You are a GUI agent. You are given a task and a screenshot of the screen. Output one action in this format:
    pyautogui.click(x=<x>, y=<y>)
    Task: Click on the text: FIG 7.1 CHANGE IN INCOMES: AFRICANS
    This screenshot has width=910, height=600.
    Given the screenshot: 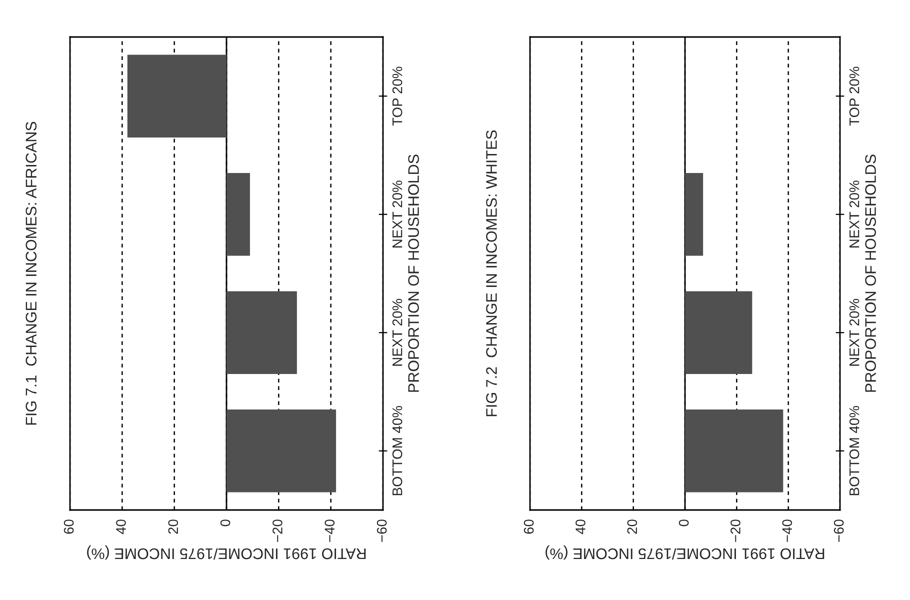 What is the action you would take?
    pyautogui.click(x=31, y=273)
    